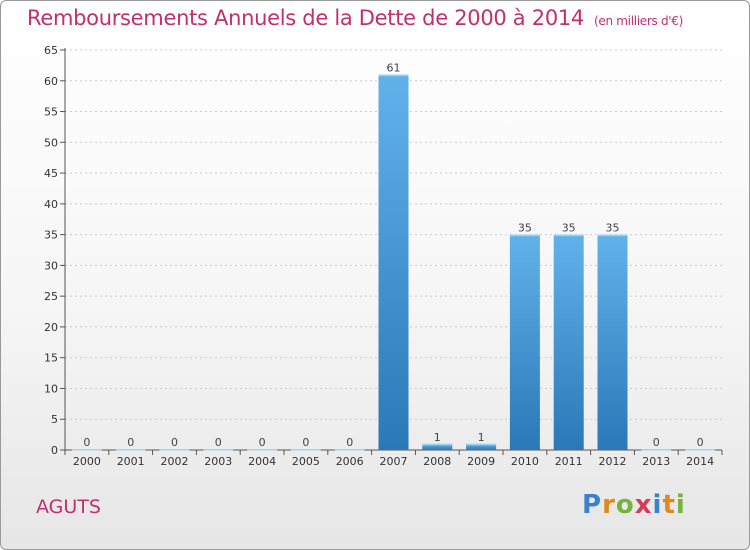 This screenshot has height=550, width=750. Describe the element at coordinates (700, 461) in the screenshot. I see `x-tick-label: 2014` at that location.